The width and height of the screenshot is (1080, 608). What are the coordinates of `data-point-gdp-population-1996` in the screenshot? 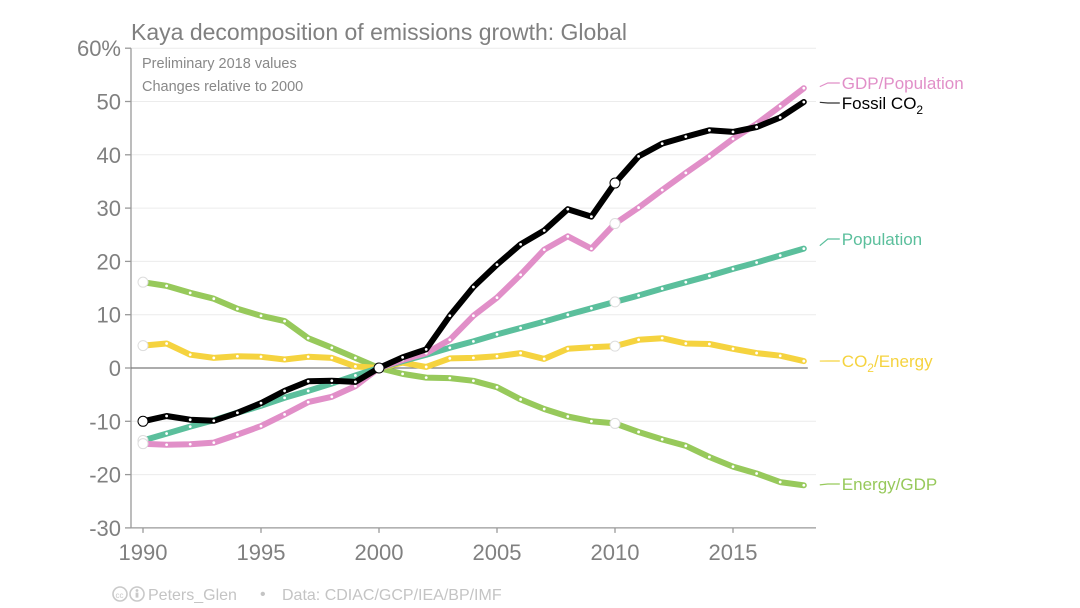 It's located at (284, 414).